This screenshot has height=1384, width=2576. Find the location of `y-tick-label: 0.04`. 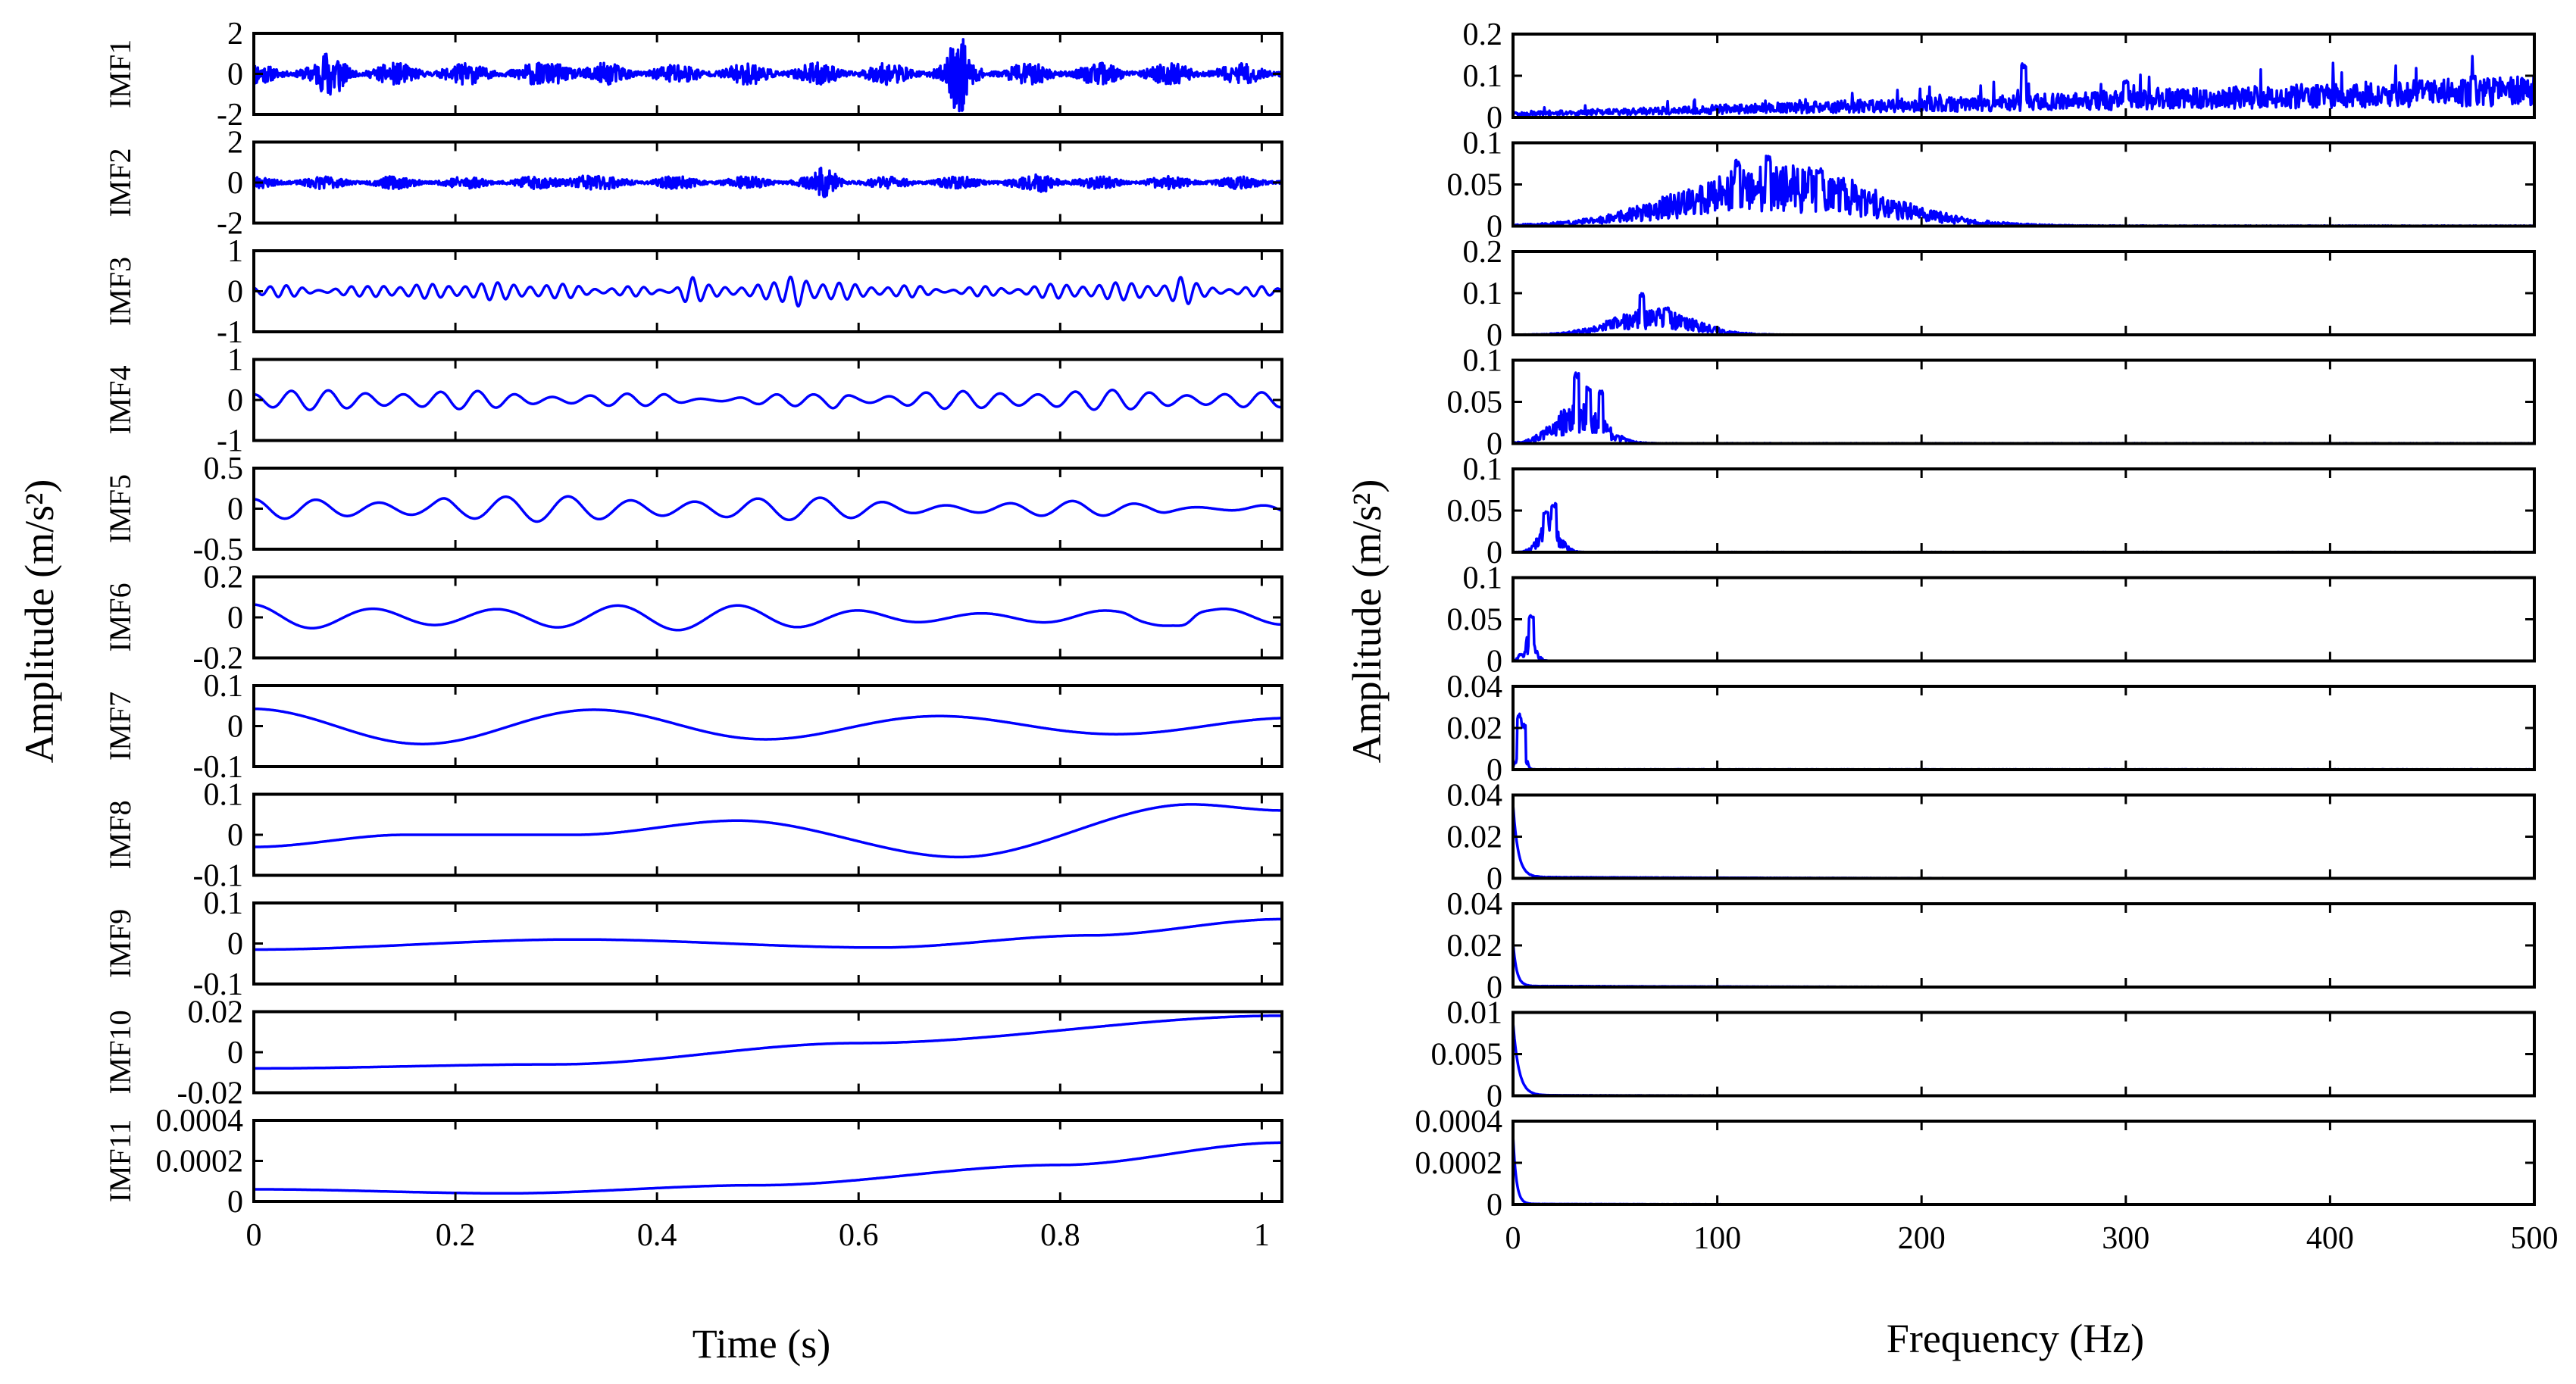

y-tick-label: 0.04 is located at coordinates (1475, 687).